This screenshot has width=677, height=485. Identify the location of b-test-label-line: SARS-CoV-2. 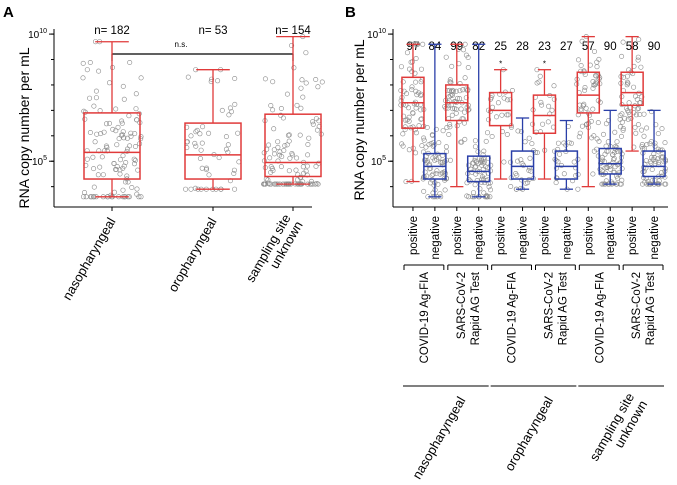
(462, 305).